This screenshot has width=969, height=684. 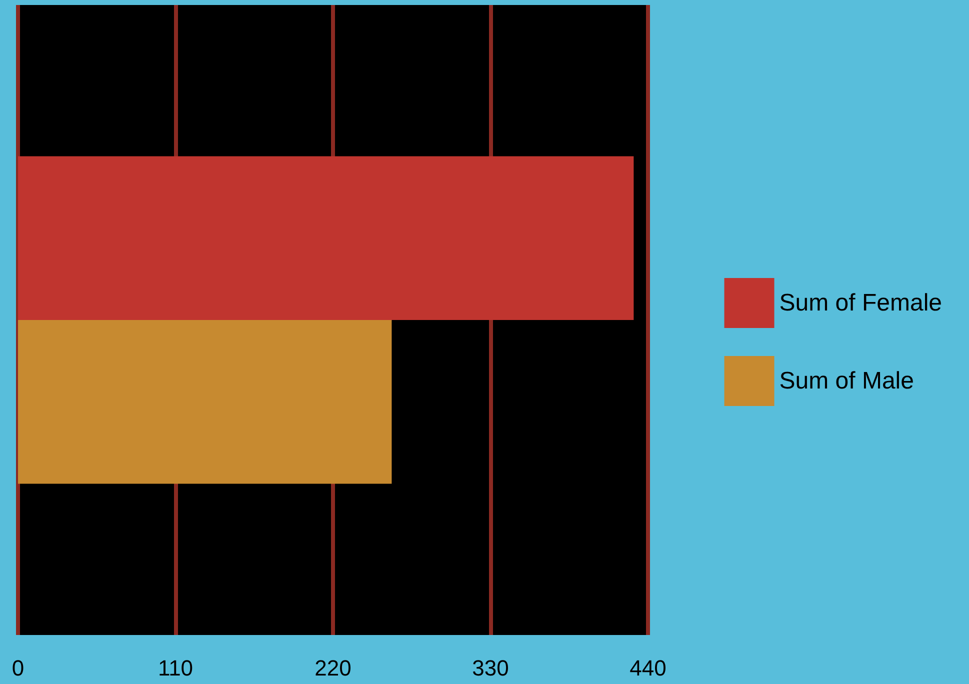 What do you see at coordinates (846, 381) in the screenshot?
I see `legend-label: Sum of Male` at bounding box center [846, 381].